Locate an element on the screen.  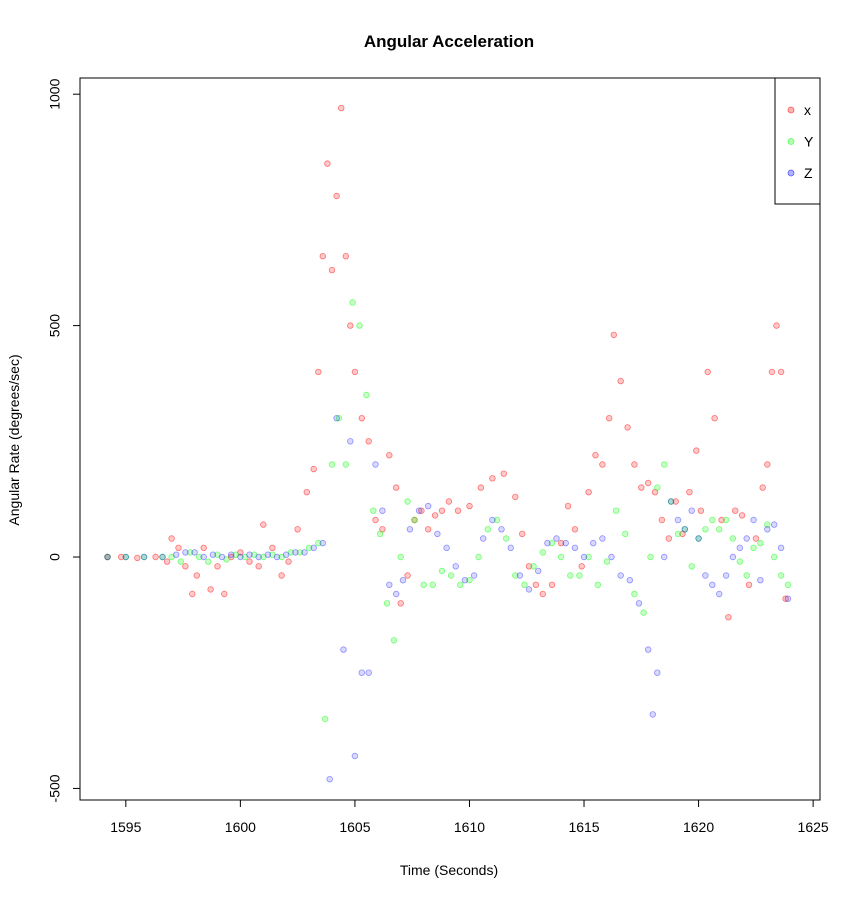
legend-label: Y is located at coordinates (809, 142).